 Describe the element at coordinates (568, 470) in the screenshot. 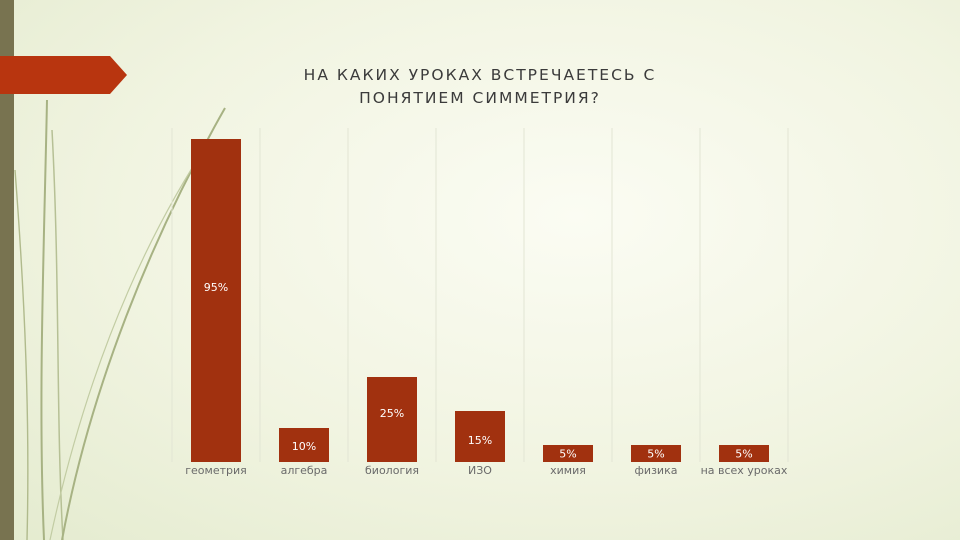

I see `category-label-5: химия` at that location.